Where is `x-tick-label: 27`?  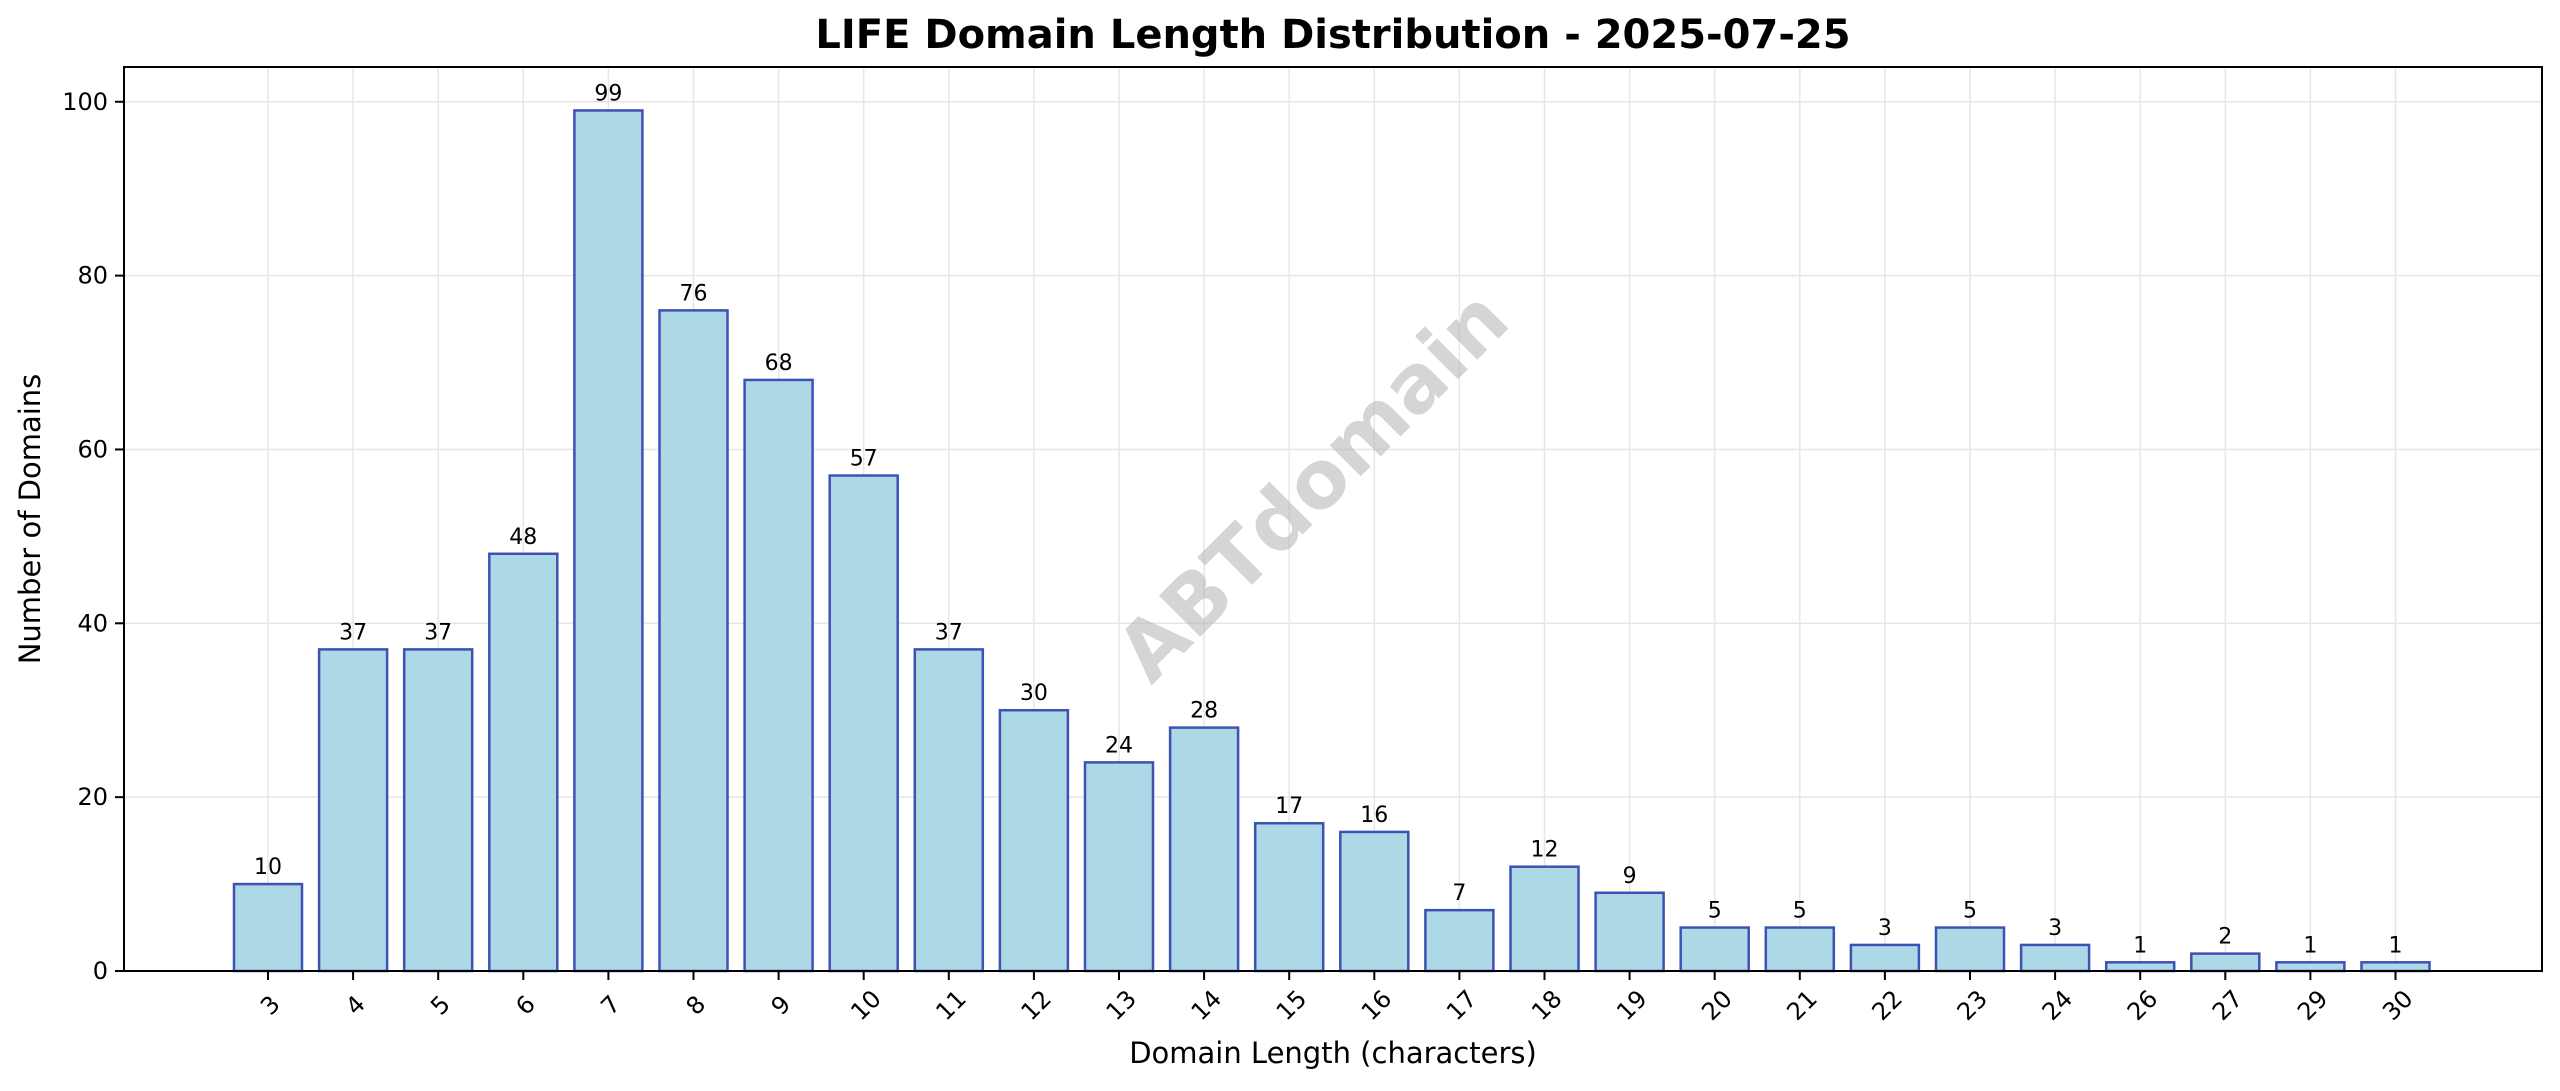
x-tick-label: 27 is located at coordinates (2227, 1005).